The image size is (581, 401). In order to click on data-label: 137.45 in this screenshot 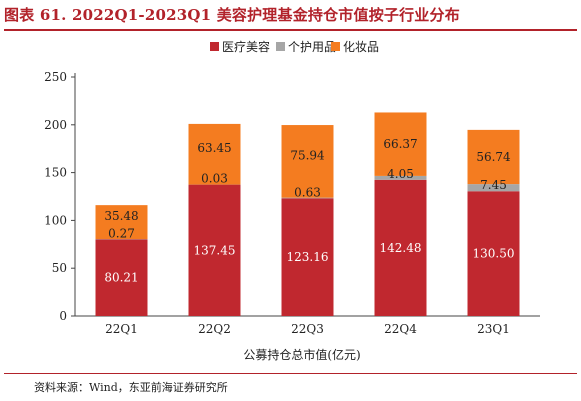, I will do `click(215, 250)`.